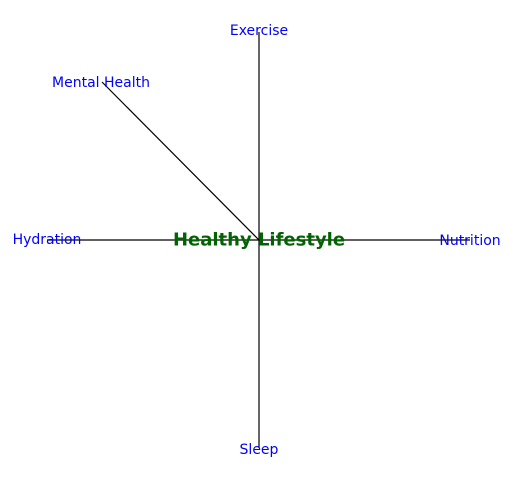 Image resolution: width=513 pixels, height=482 pixels. Describe the element at coordinates (47, 240) in the screenshot. I see `branch-label-hydration: Hydration` at that location.